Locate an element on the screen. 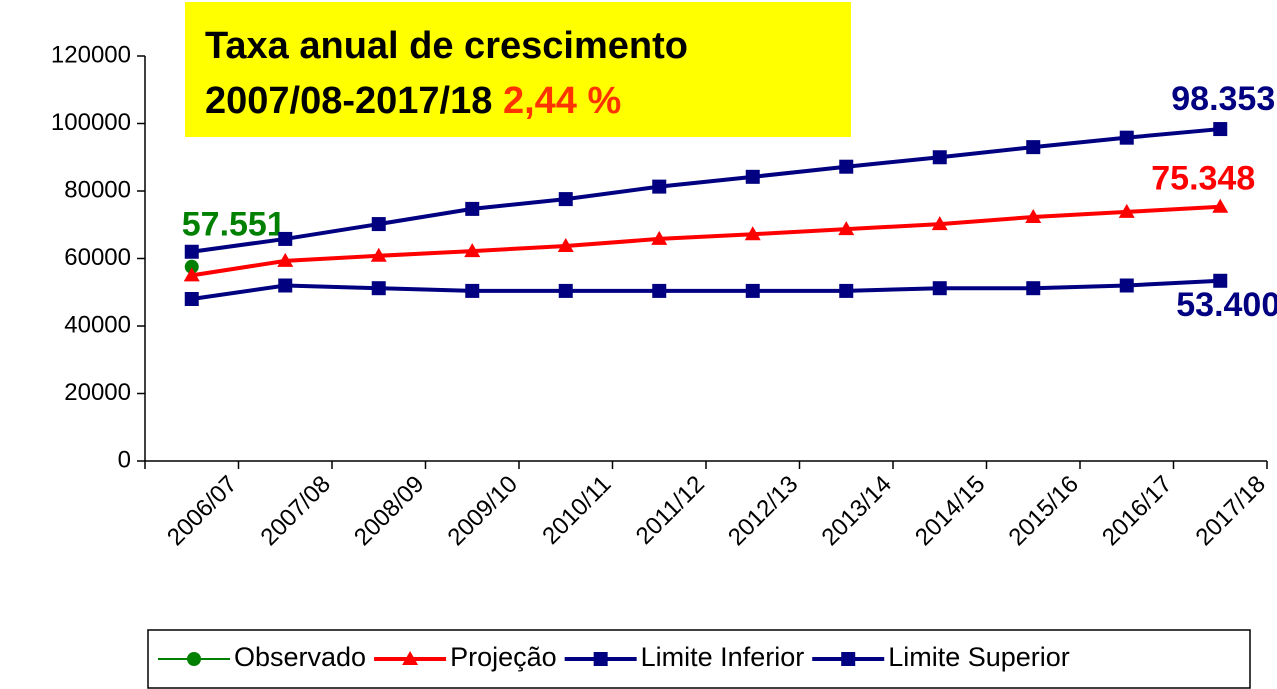 The image size is (1277, 689). x-tick-label: 2017/18 is located at coordinates (1231, 511).